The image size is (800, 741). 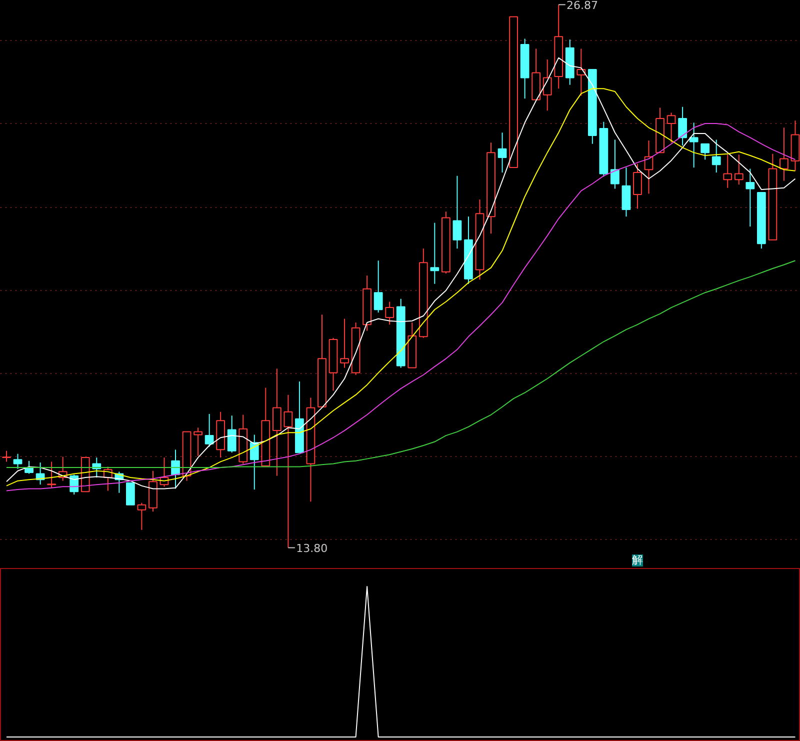 What do you see at coordinates (582, 6) in the screenshot?
I see `annotation: 26.87` at bounding box center [582, 6].